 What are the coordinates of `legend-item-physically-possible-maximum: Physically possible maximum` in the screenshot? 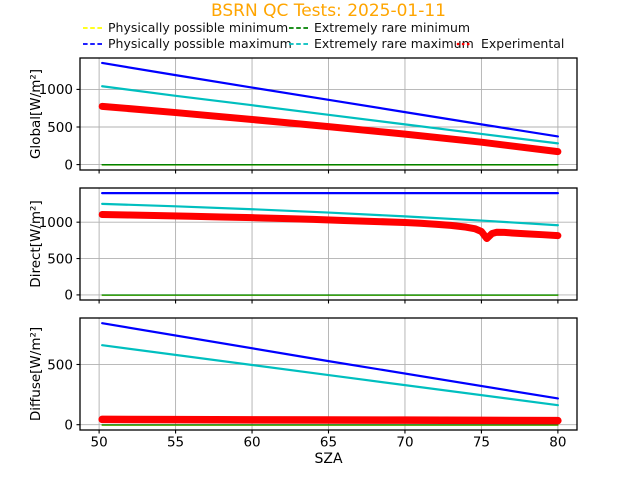 It's located at (187, 43).